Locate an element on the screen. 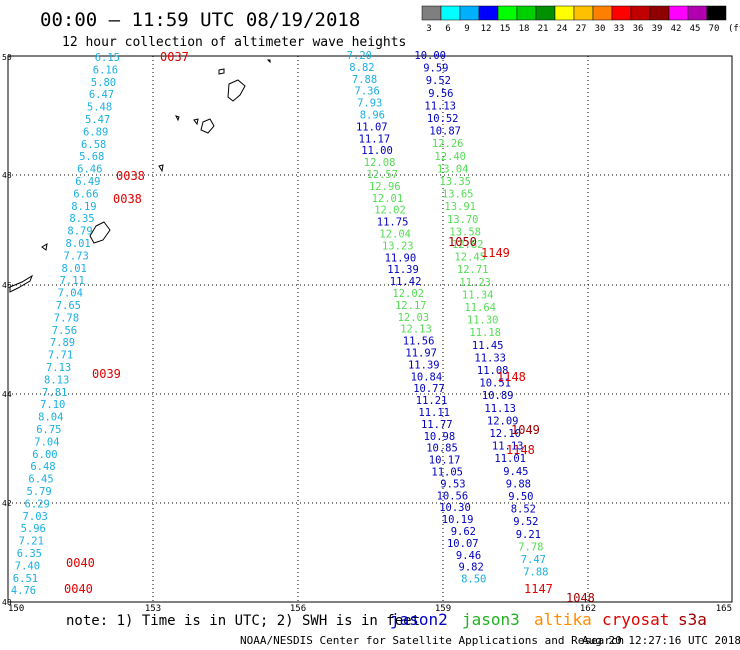 Image resolution: width=740 pixels, height=650 pixels. west-track-value: 7.56 is located at coordinates (64, 331).